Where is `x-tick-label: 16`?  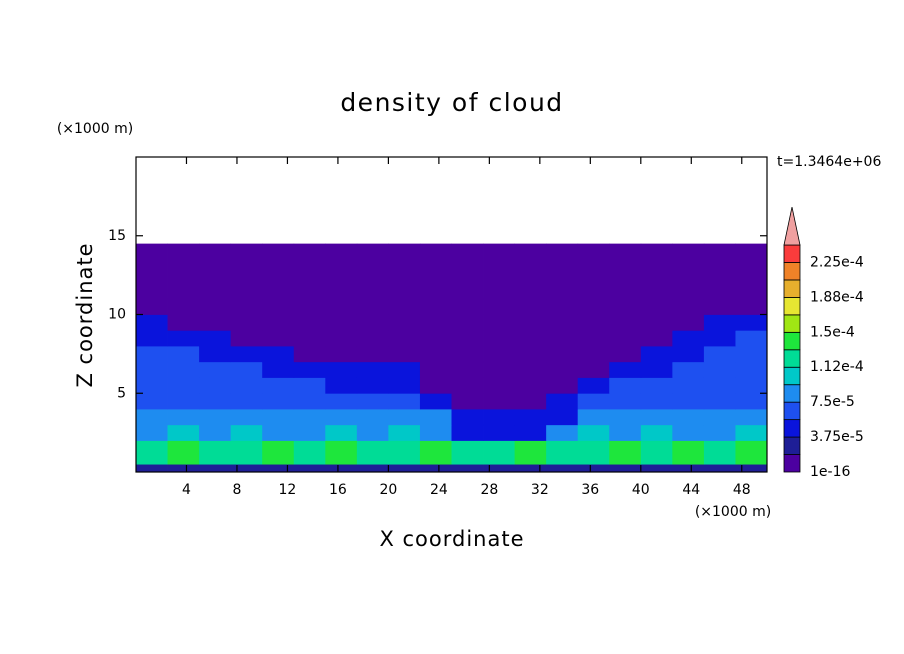
x-tick-label: 16 is located at coordinates (338, 490).